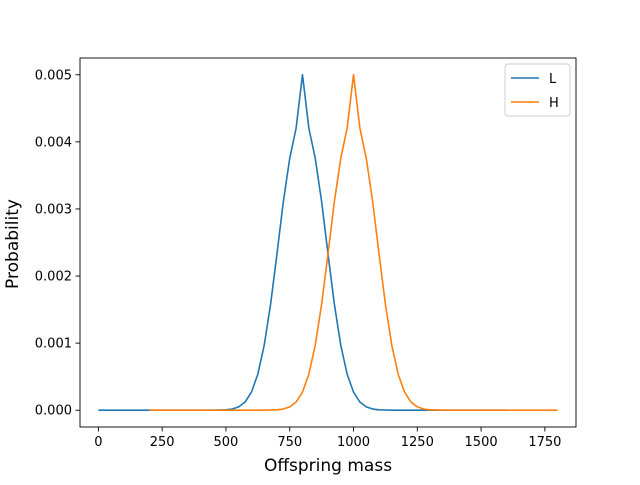 The width and height of the screenshot is (640, 485). I want to click on y-tick-label: 0.005, so click(53, 75).